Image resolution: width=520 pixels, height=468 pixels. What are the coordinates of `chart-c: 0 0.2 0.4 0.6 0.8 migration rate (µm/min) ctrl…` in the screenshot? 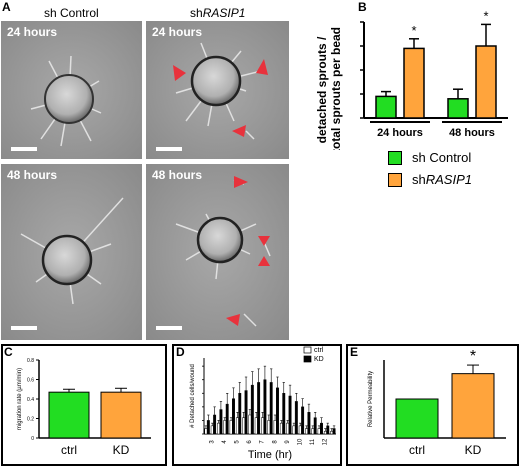 It's located at (84, 407).